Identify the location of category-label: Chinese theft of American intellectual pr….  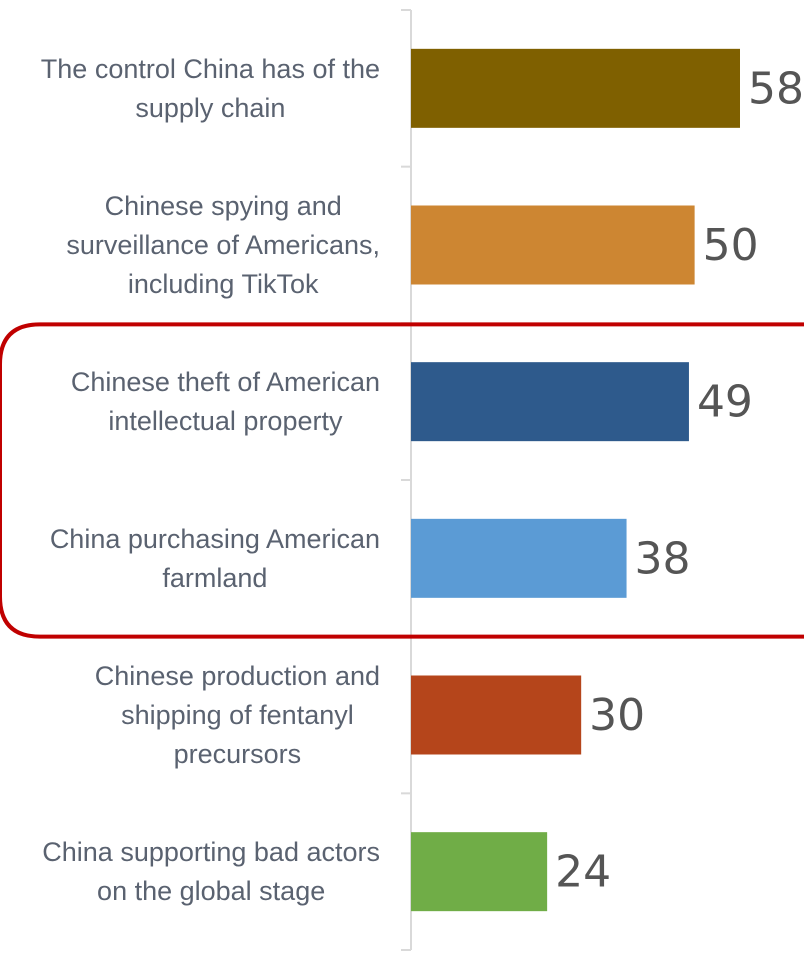
(225, 401).